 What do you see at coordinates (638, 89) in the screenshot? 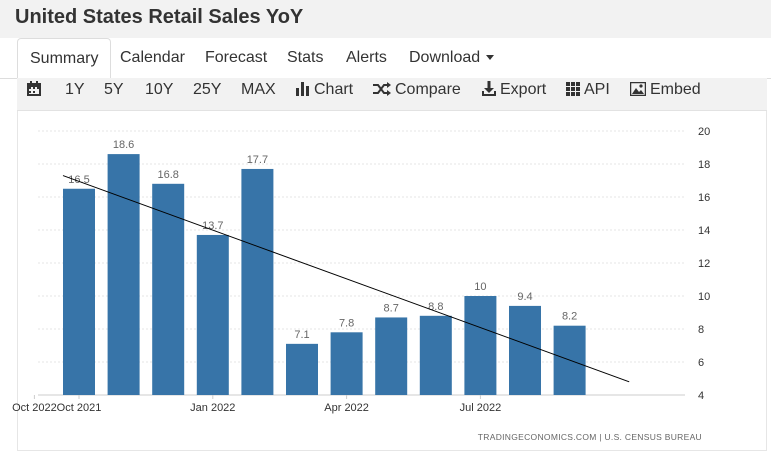
I see `image-icon` at bounding box center [638, 89].